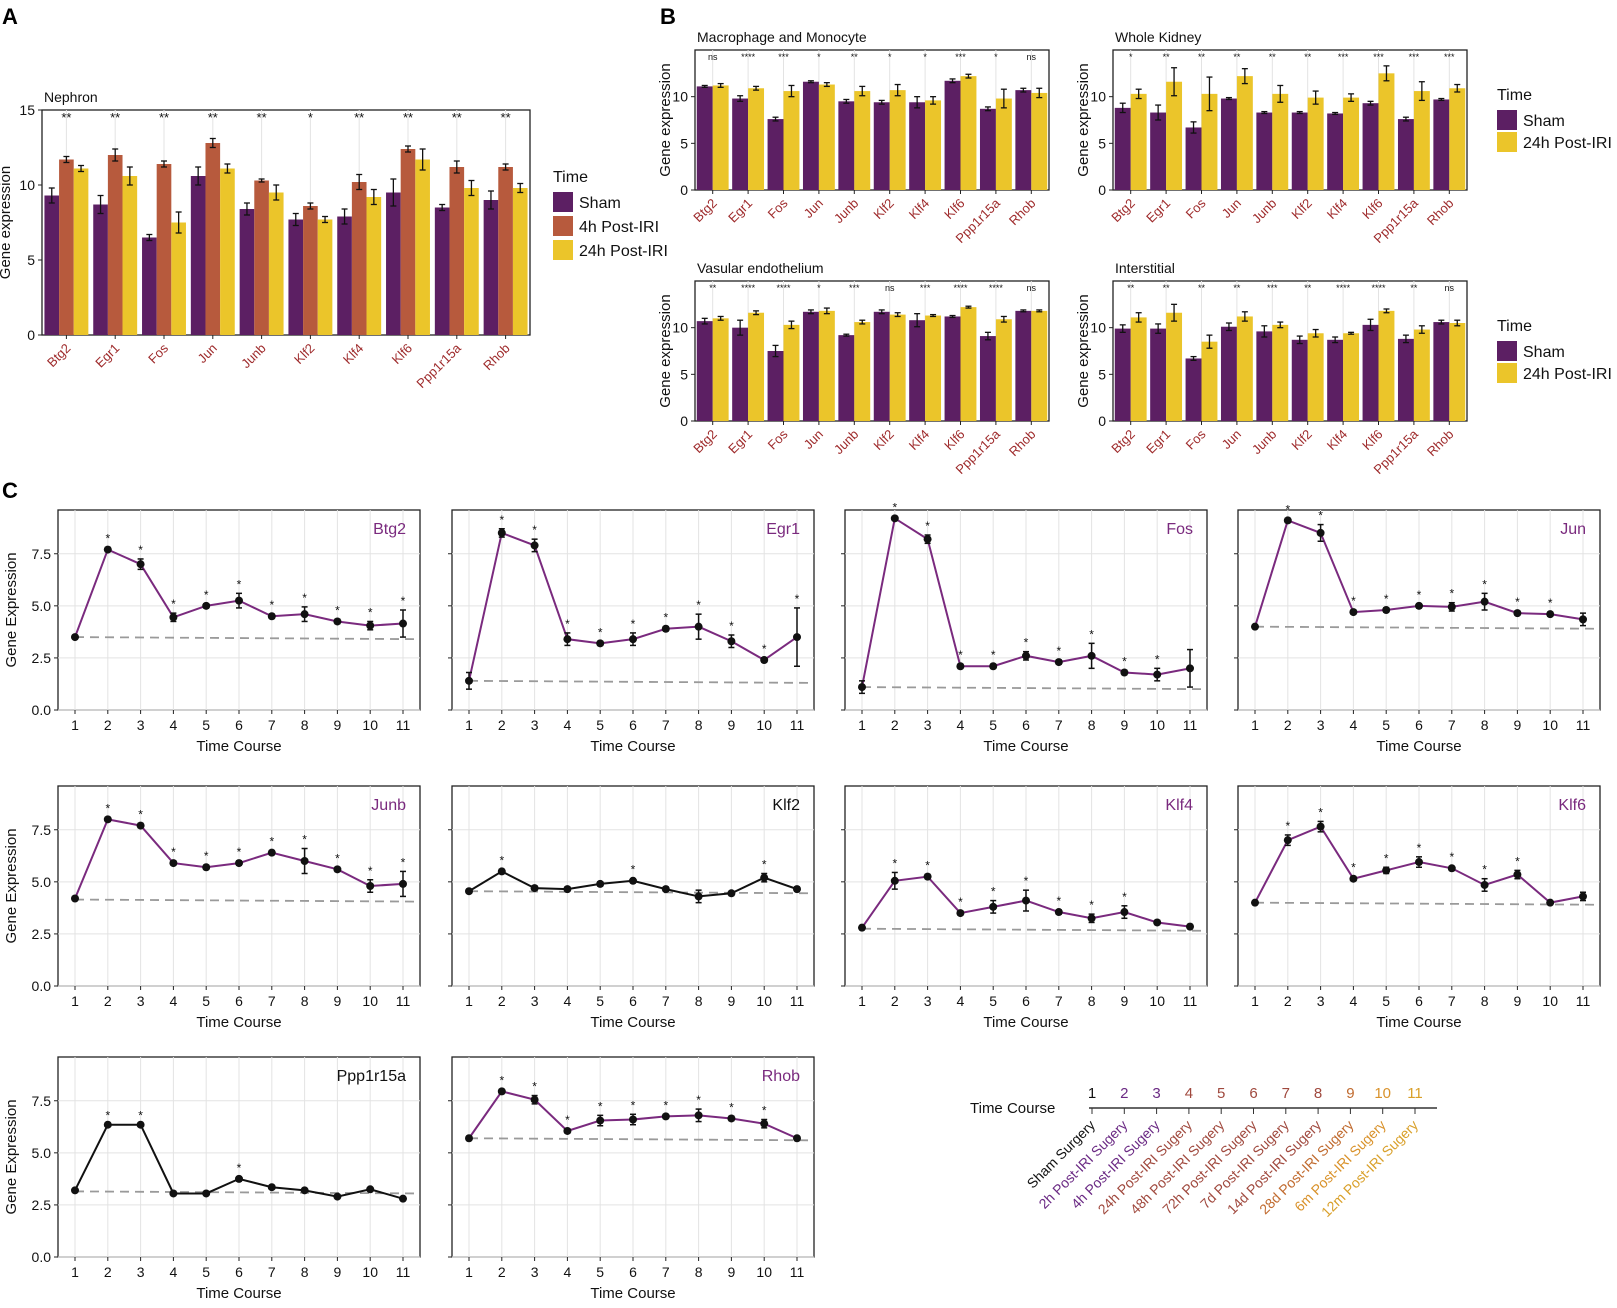 The image size is (1617, 1308). Describe the element at coordinates (928, 725) in the screenshot. I see `x-tick-label: 3` at that location.